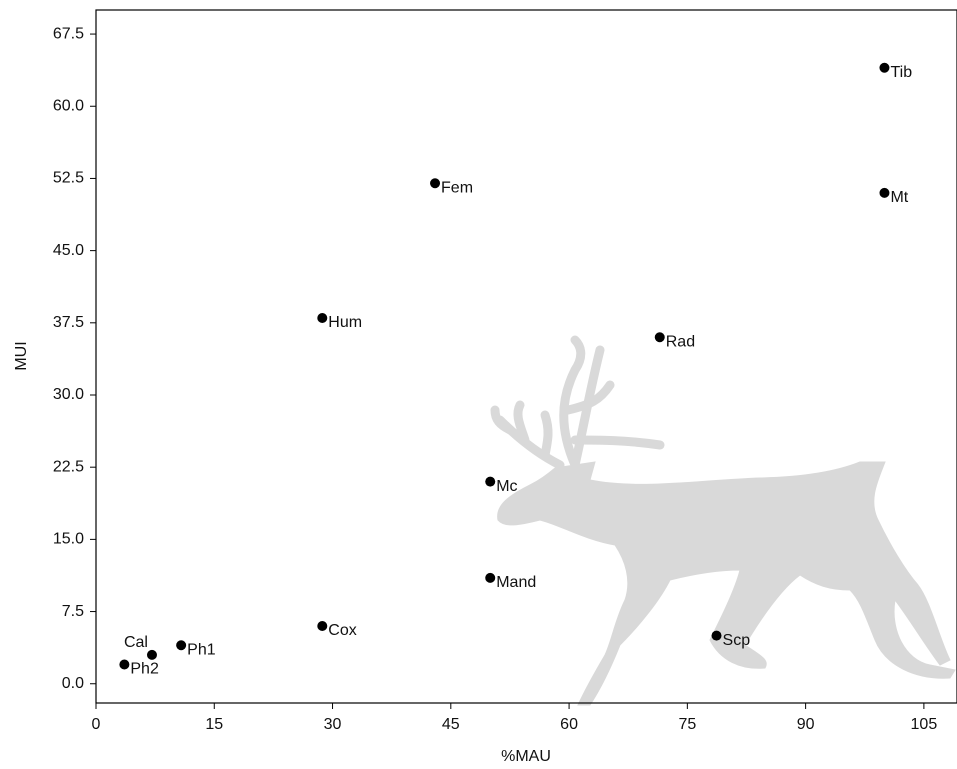 The width and height of the screenshot is (957, 769). Describe the element at coordinates (901, 72) in the screenshot. I see `point-label: Tib` at that location.